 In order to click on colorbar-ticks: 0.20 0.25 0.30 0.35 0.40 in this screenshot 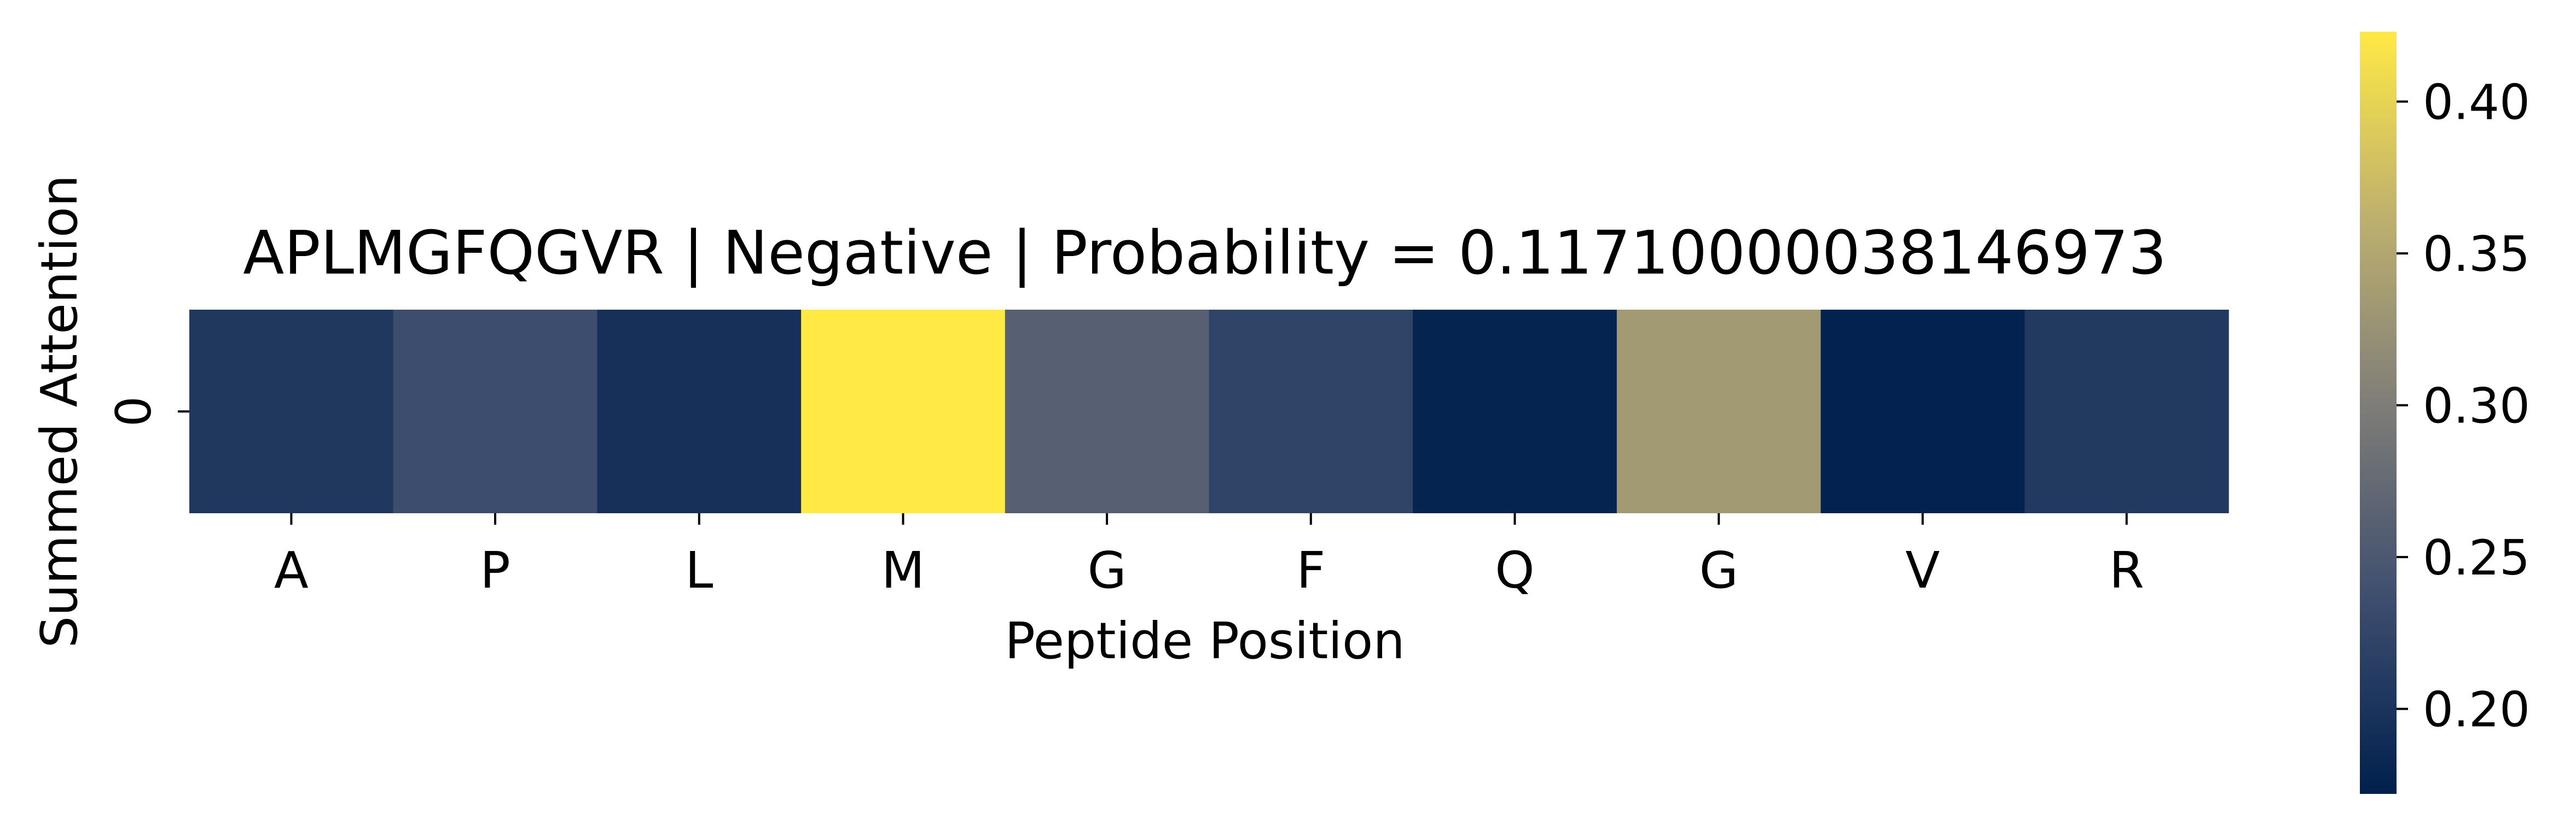, I will do `click(2463, 406)`.